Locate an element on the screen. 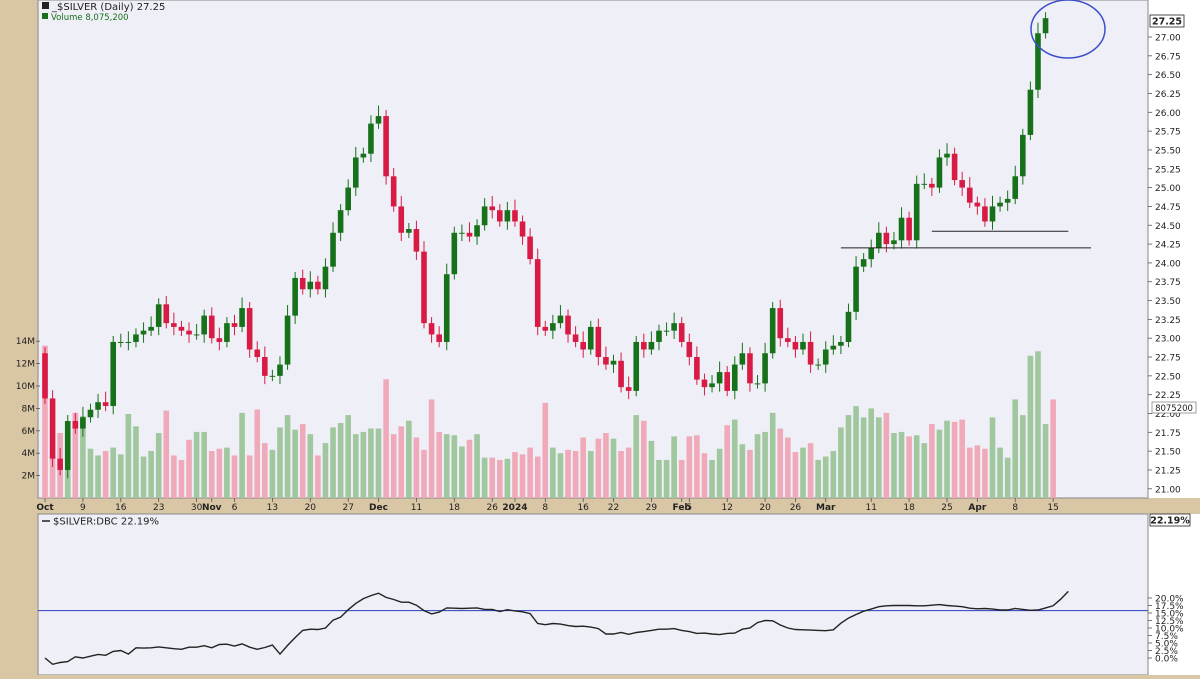 This screenshot has width=1200, height=679. ratio-tick-label: 7.5% is located at coordinates (1166, 637).